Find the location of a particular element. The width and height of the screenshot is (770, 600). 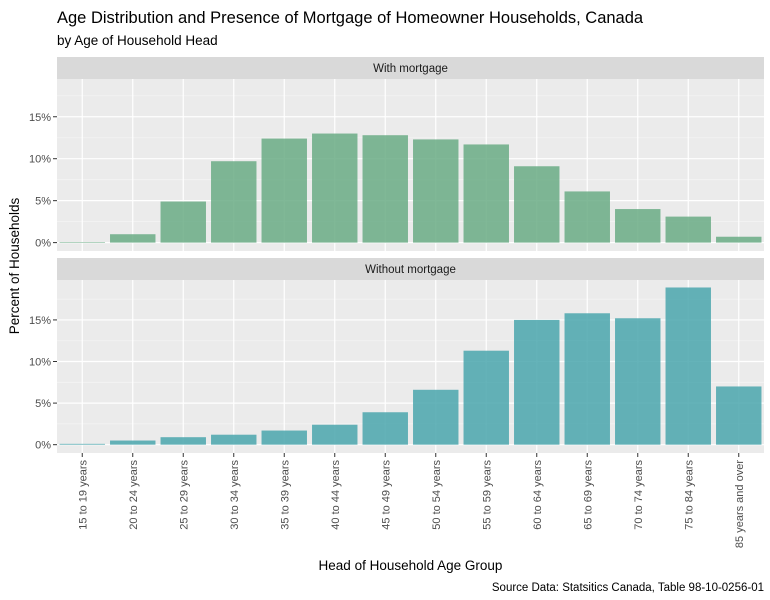

x-tick-label: 40 to 44 years is located at coordinates (336, 495).